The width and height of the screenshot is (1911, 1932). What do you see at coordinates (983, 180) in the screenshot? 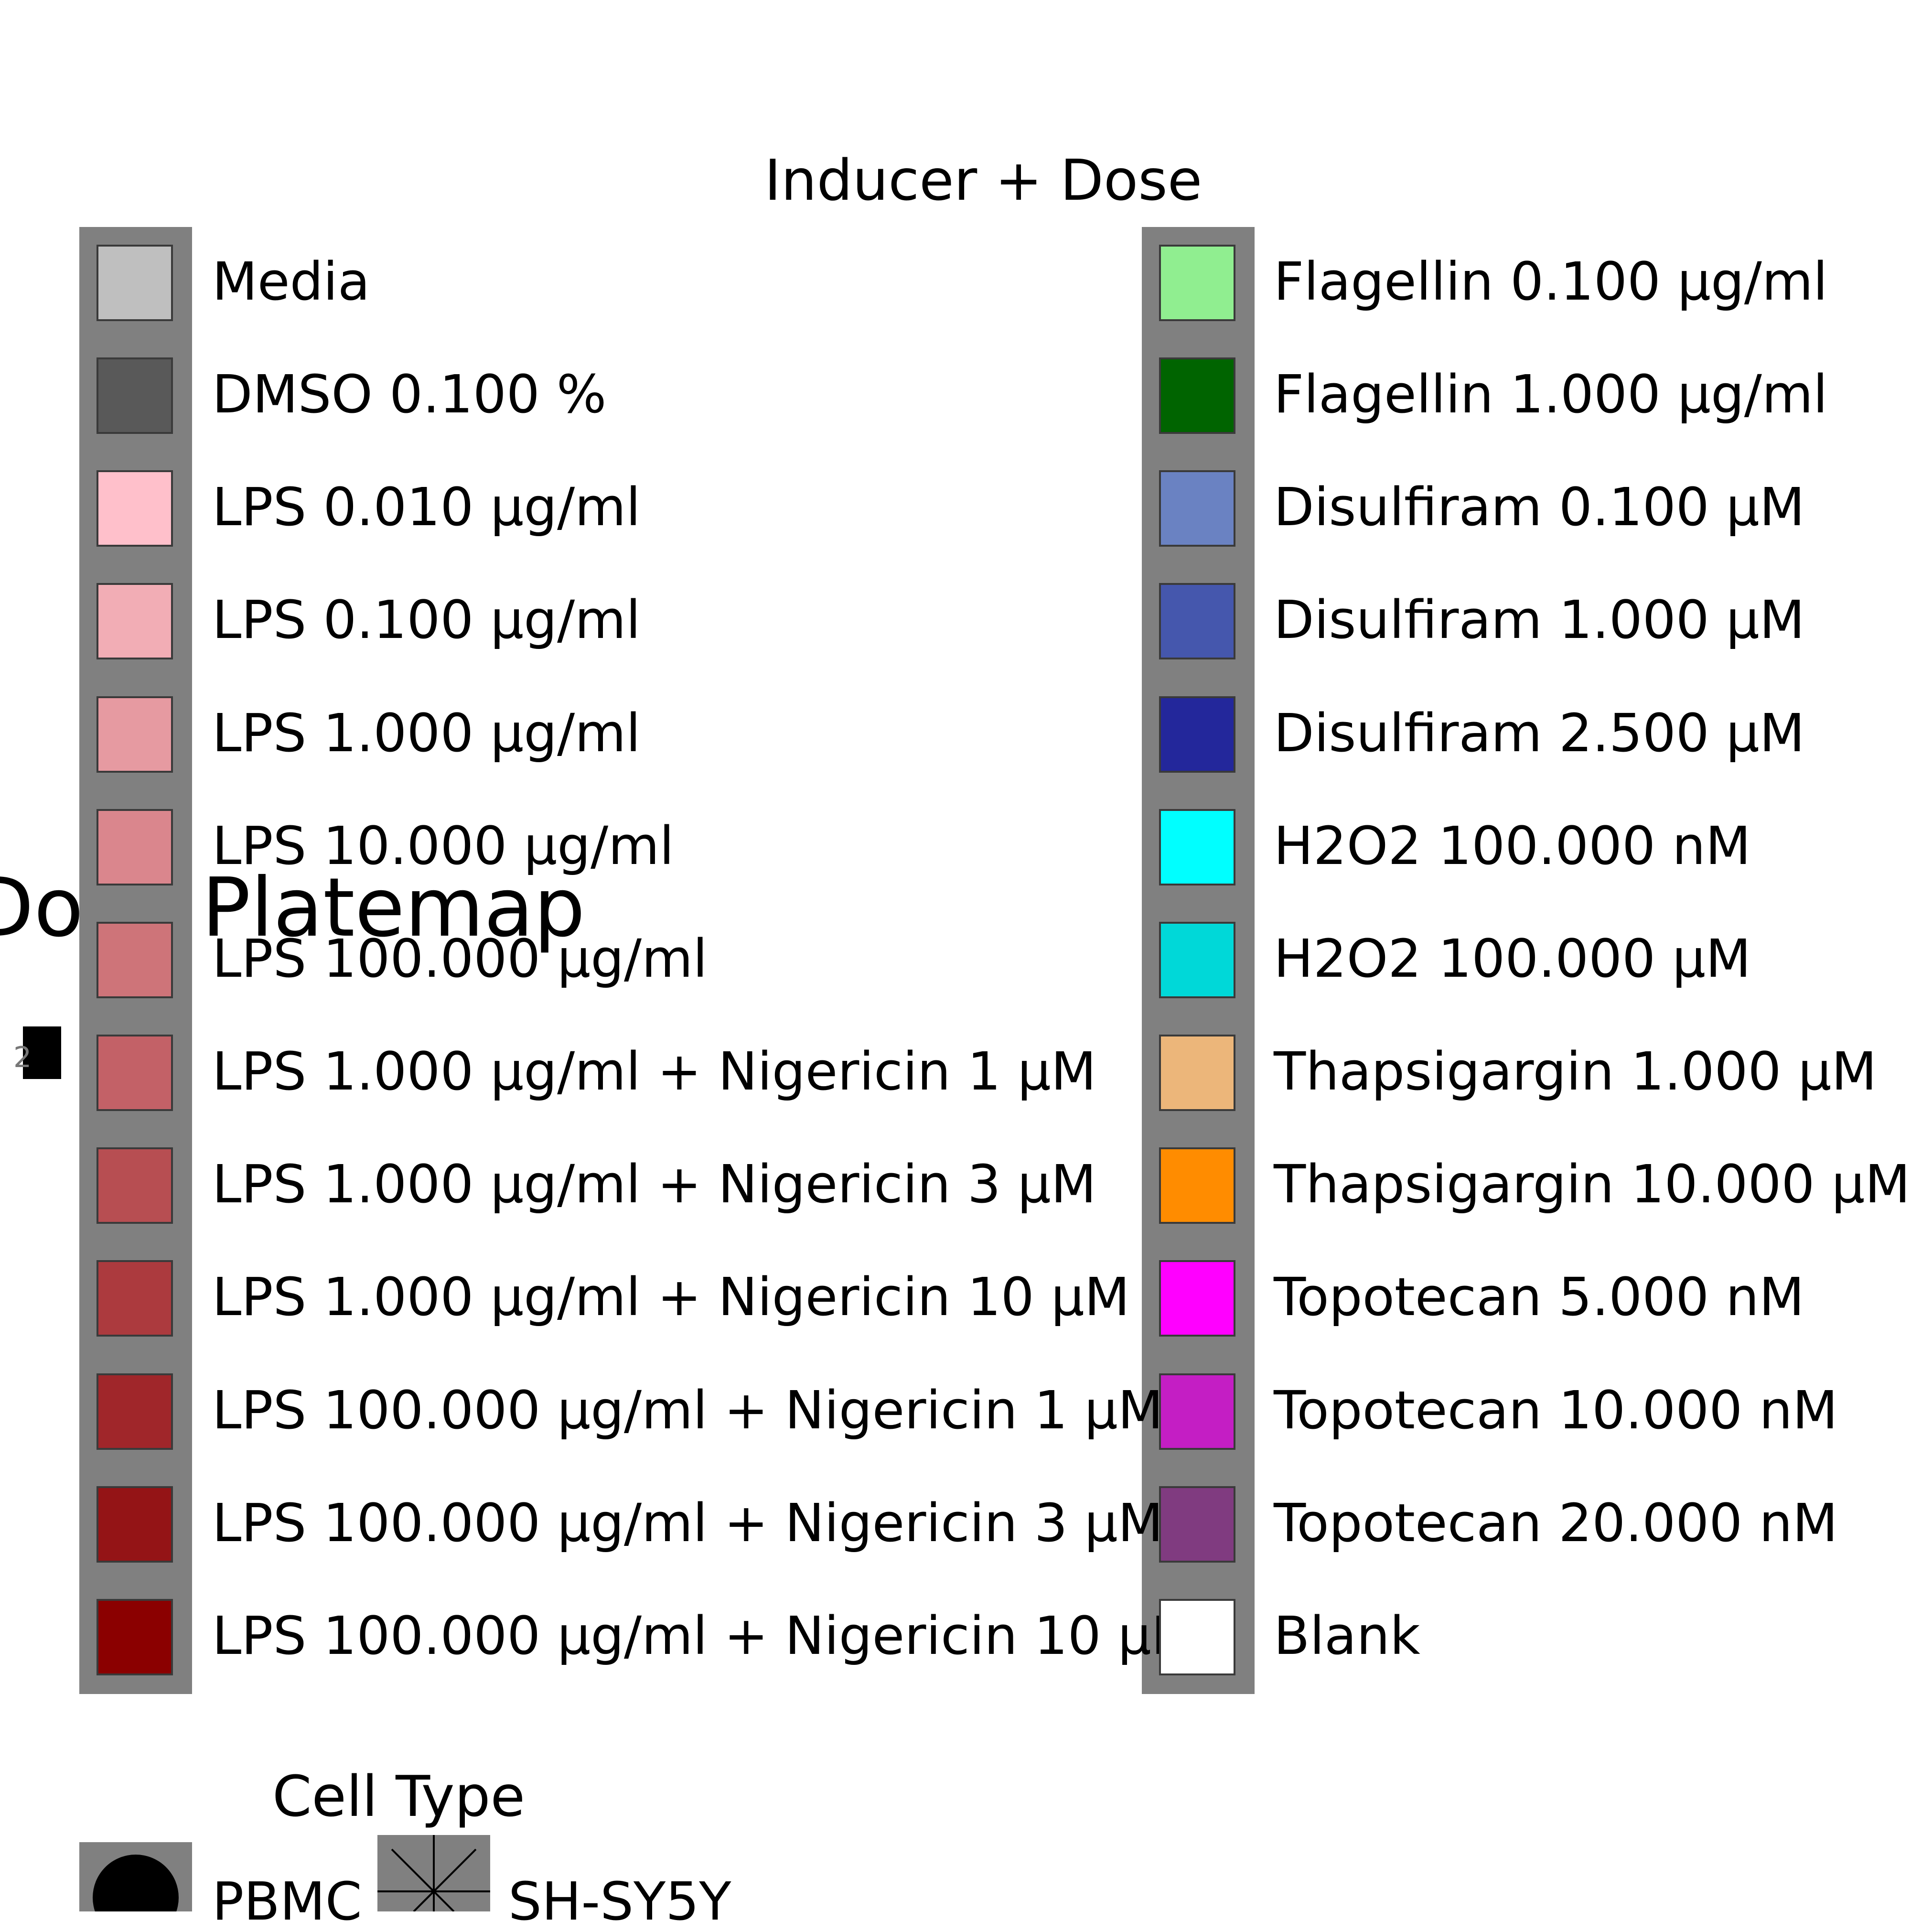
I see `inducer-legend-title: Inducer + Dose` at bounding box center [983, 180].